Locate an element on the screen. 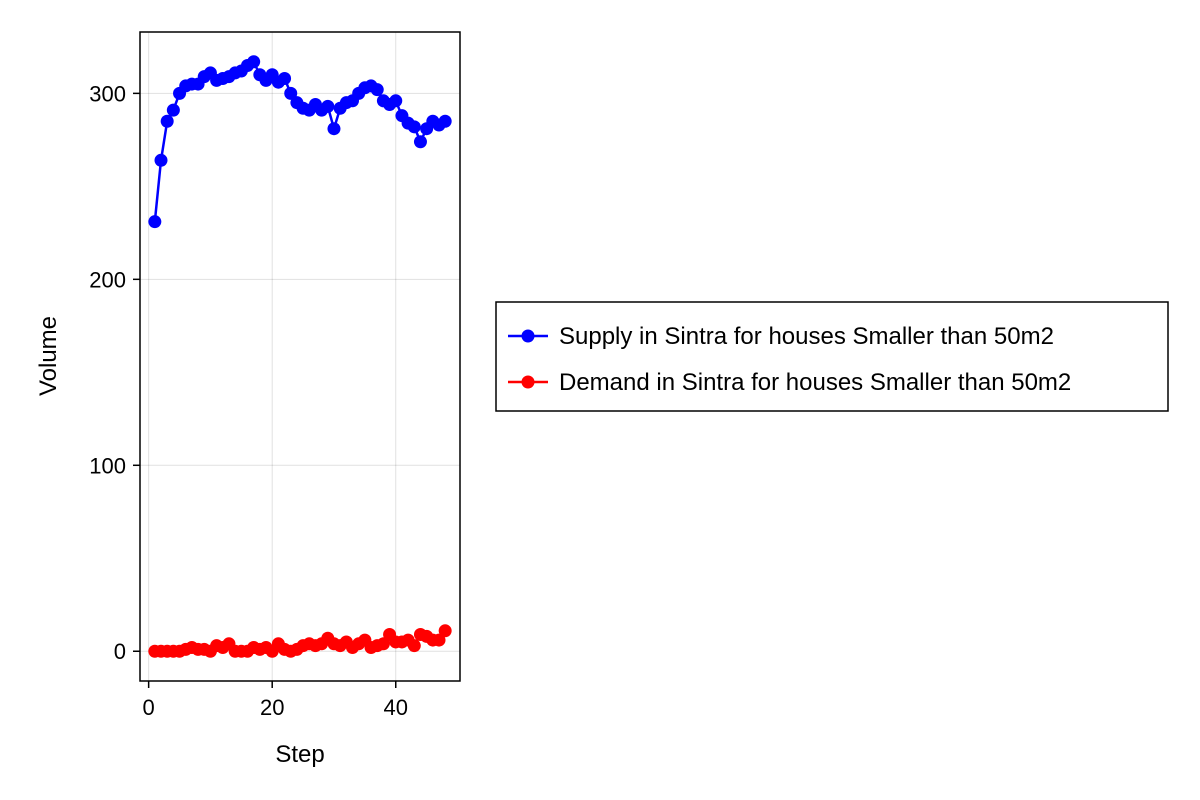 The image size is (1200, 800). y-axis-title: Volume is located at coordinates (48, 356).